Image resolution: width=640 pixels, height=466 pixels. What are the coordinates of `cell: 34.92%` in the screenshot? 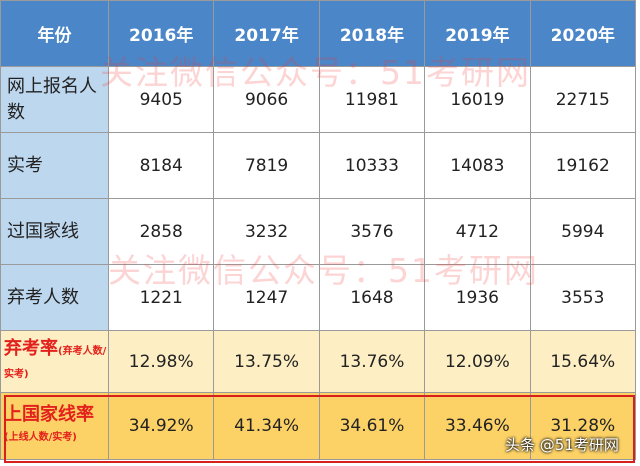 It's located at (161, 426).